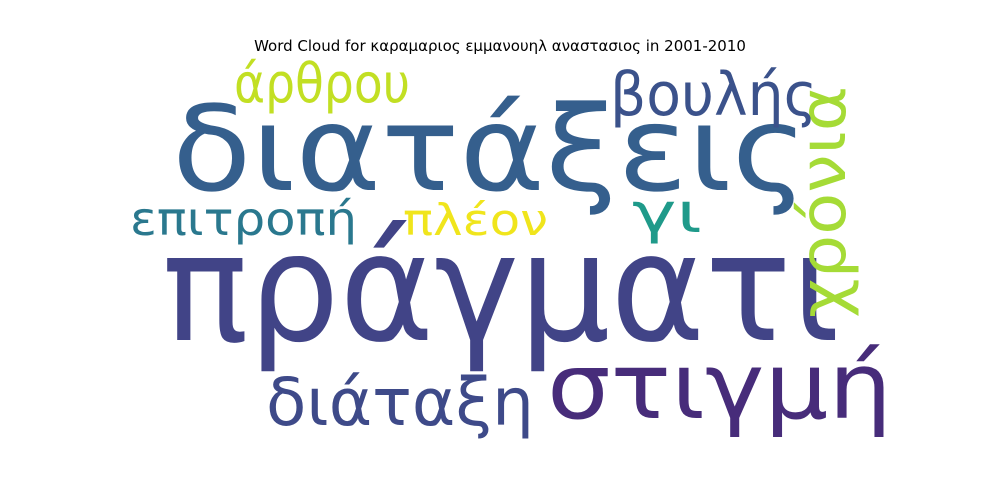 The image size is (1000, 500). I want to click on word-4: χρόνια, so click(824, 202).